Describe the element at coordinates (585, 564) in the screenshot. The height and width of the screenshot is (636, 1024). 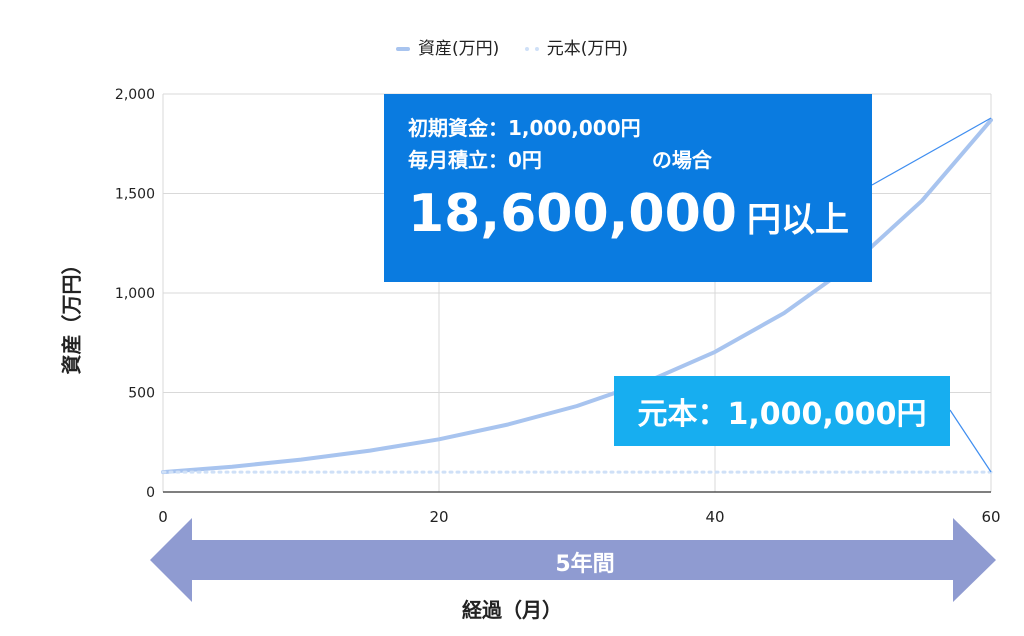
I see `period-label: 5年間` at that location.